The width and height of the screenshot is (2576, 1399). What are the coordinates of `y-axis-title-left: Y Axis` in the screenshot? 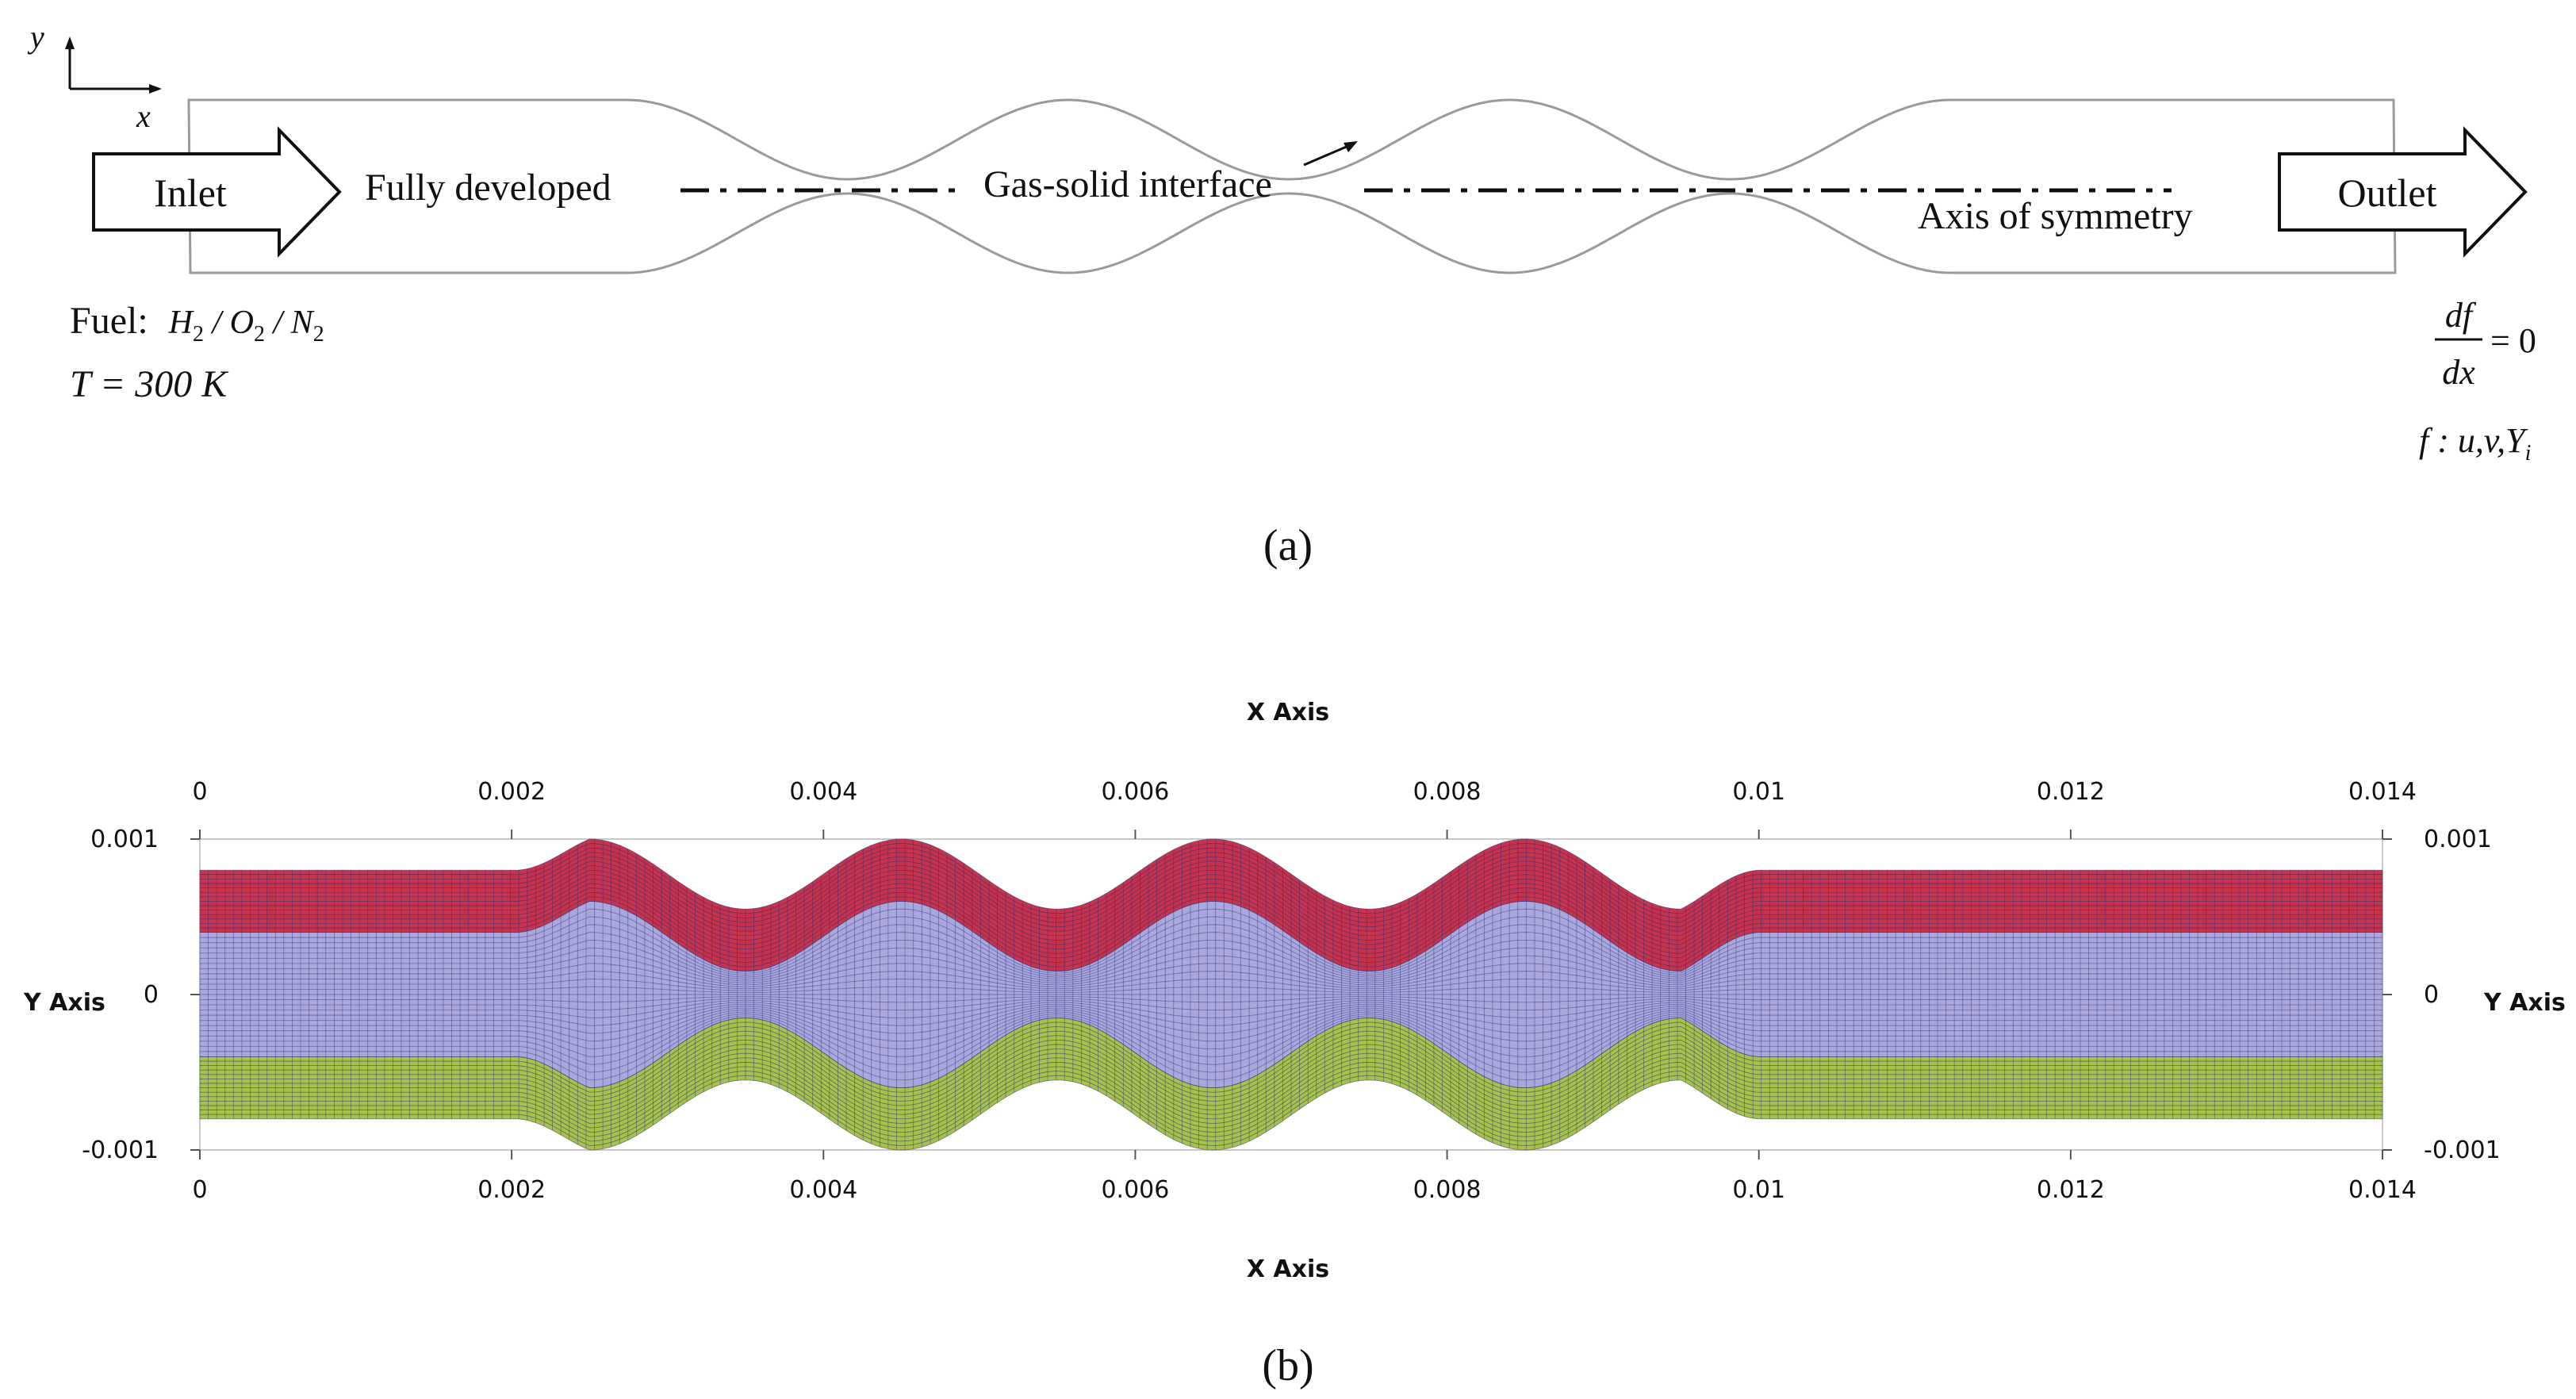 It's located at (64, 1003).